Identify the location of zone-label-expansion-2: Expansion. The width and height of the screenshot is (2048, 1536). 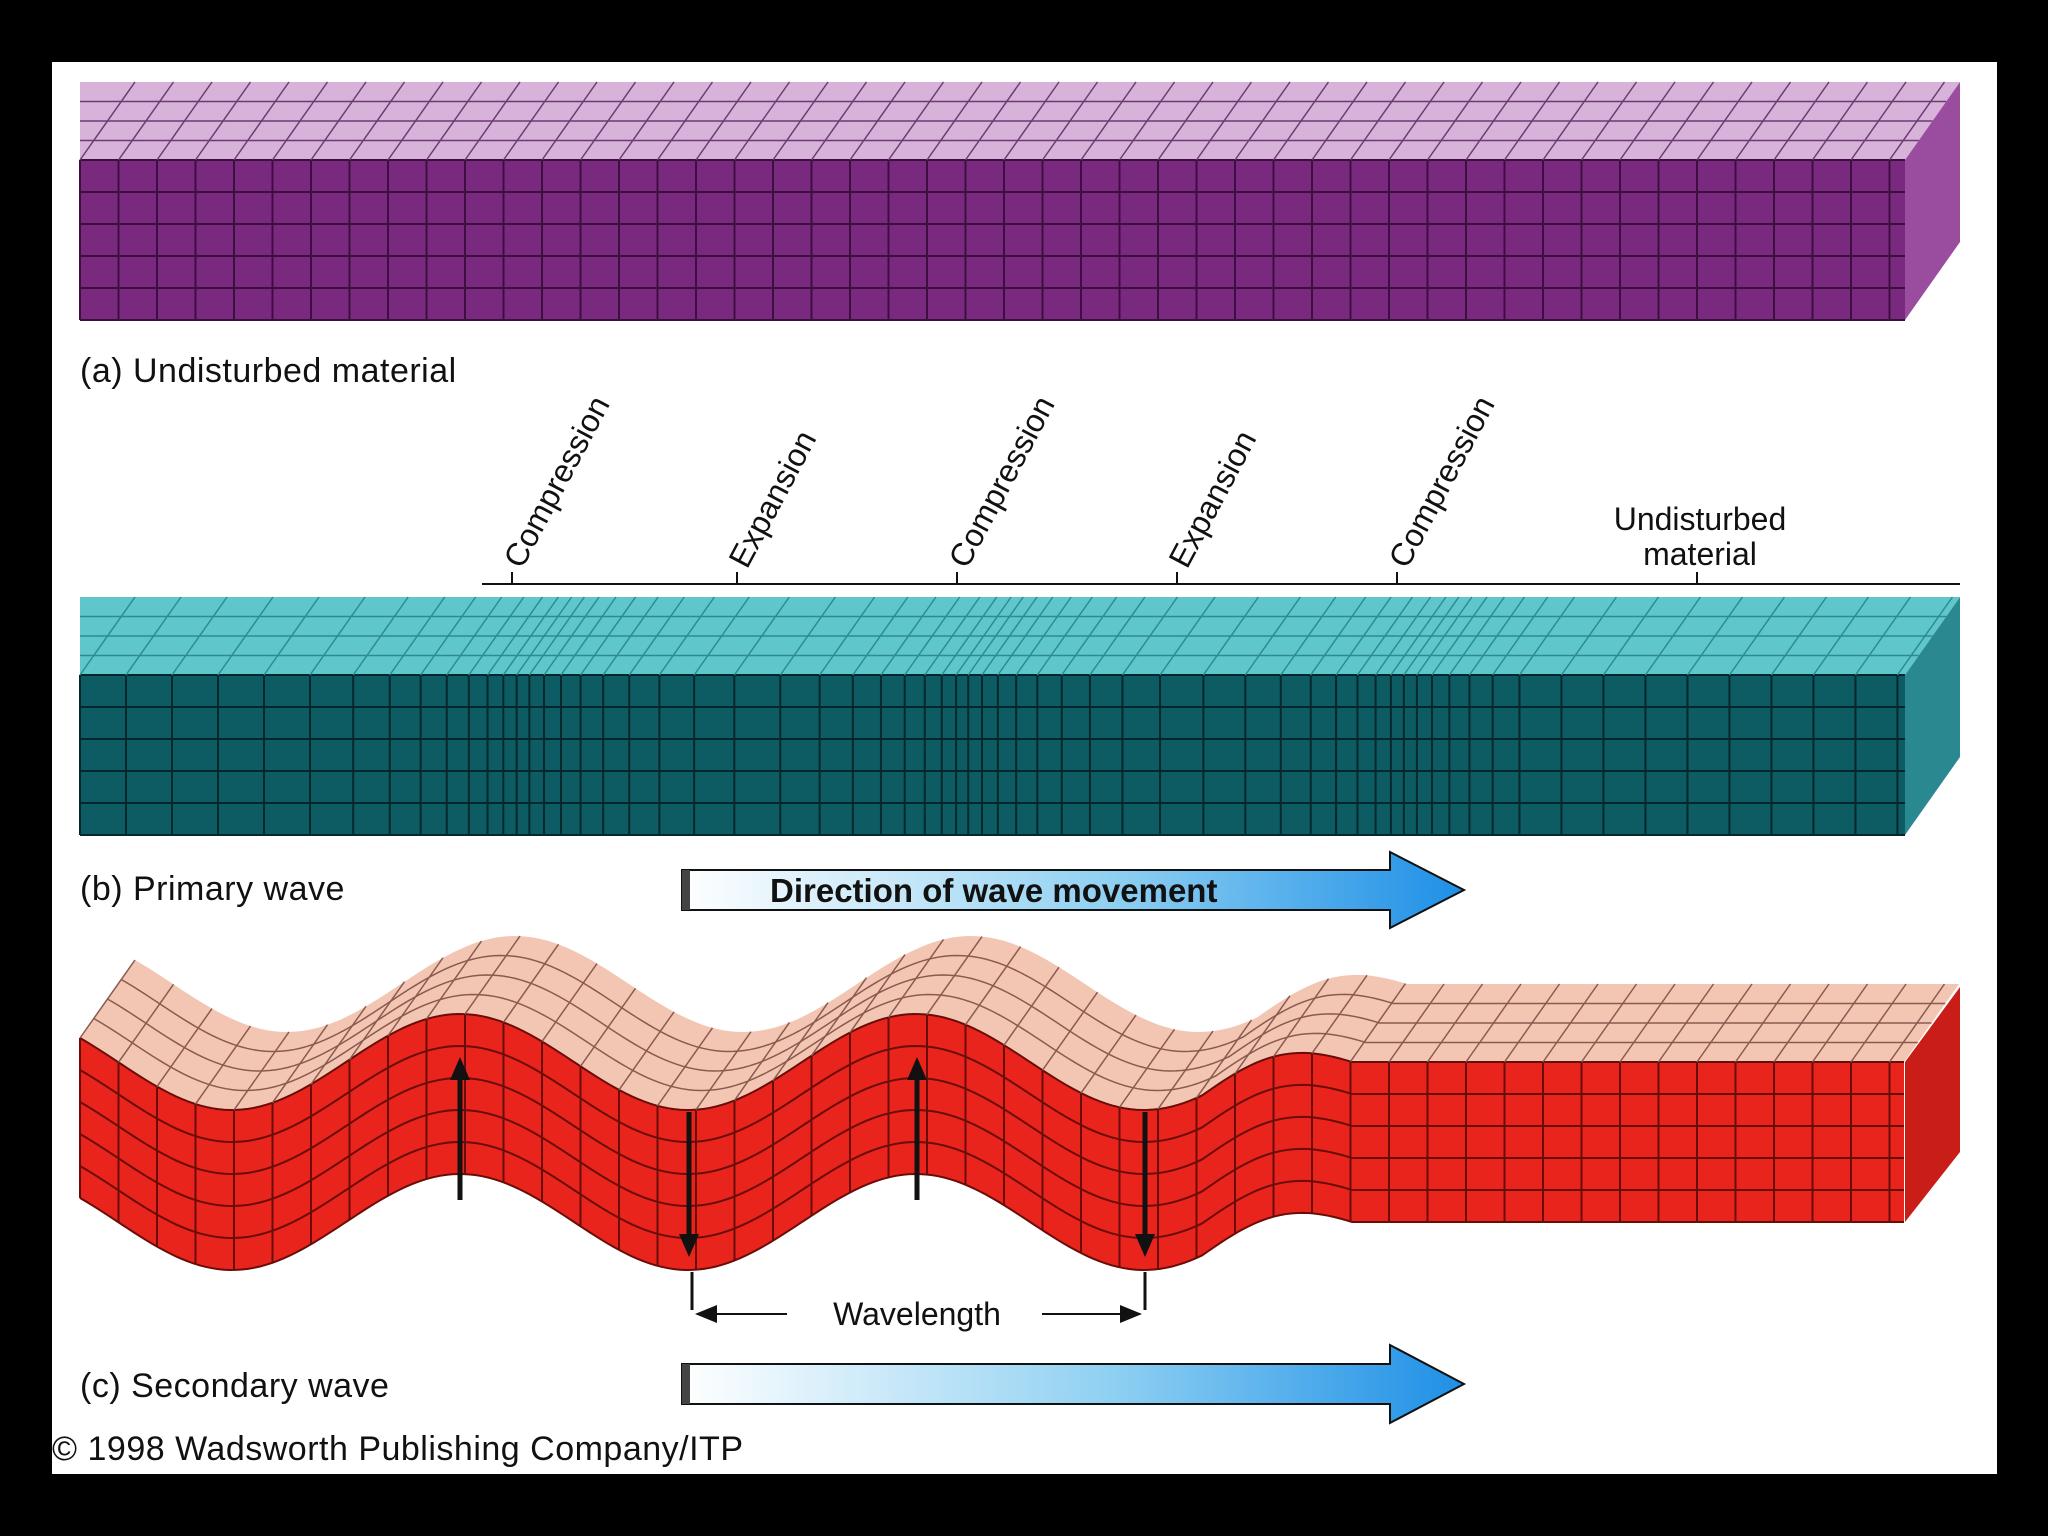
(1212, 498).